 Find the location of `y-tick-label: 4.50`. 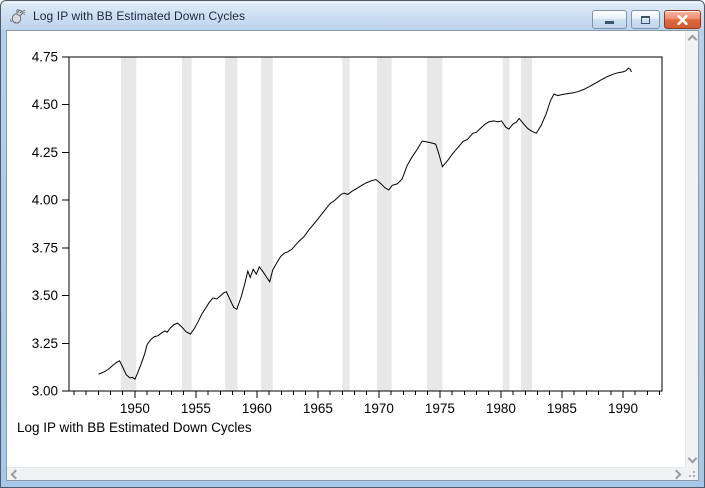

y-tick-label: 4.50 is located at coordinates (45, 104).